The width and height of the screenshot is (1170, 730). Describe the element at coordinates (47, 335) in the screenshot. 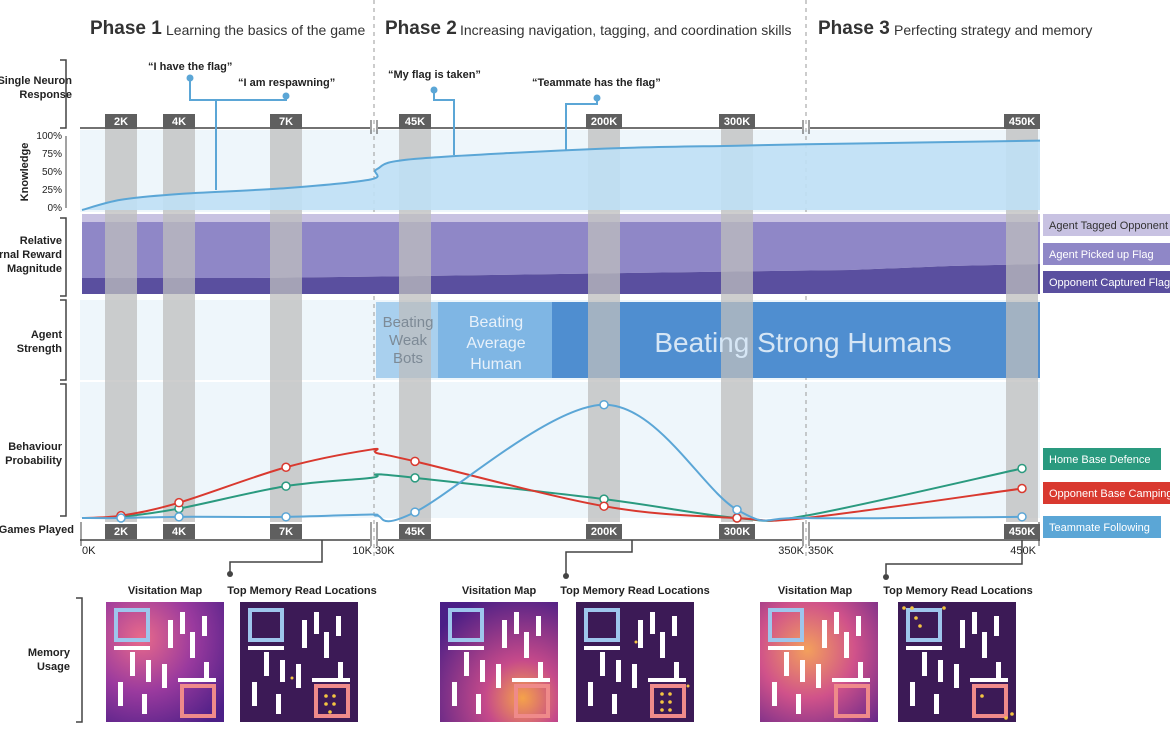

I see `row-label-strength: Agent` at that location.